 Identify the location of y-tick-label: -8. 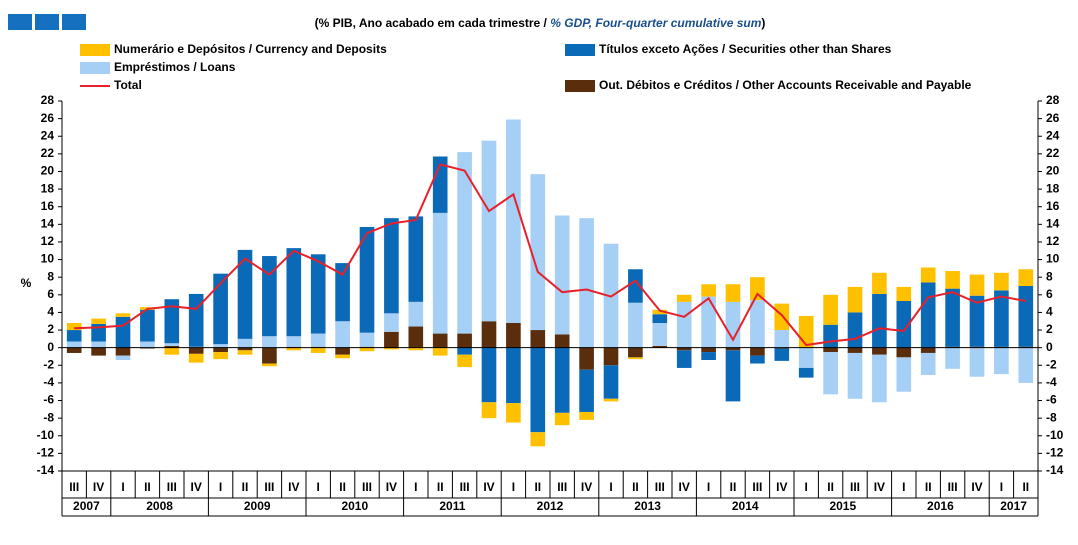
(48, 417).